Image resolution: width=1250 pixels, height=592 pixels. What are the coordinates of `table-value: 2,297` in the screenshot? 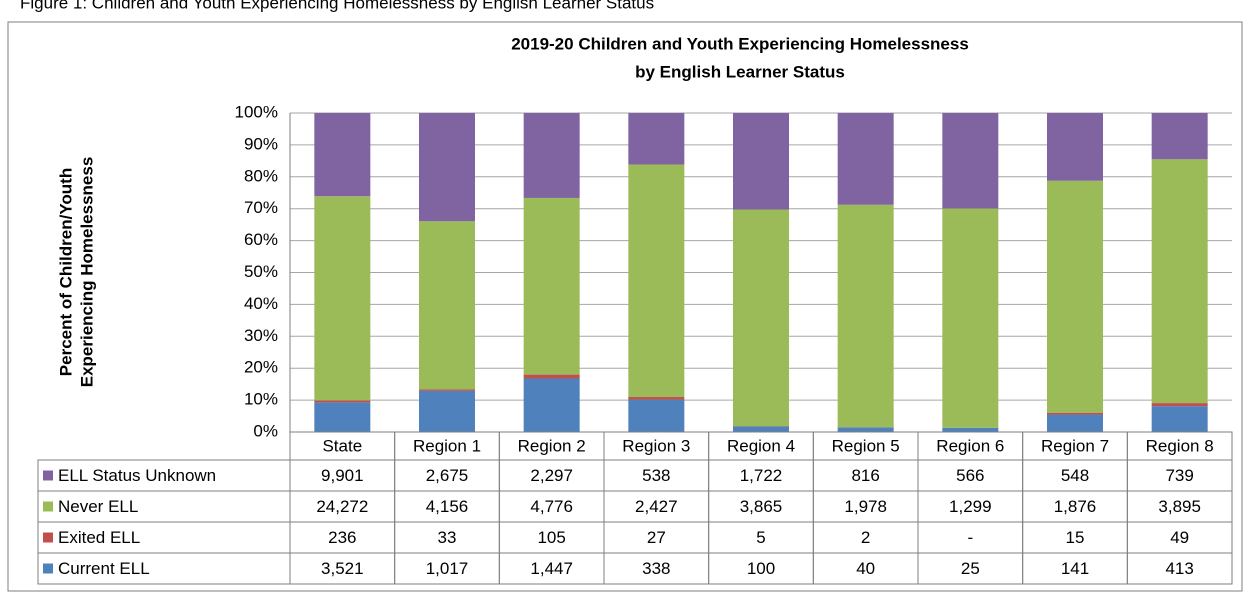 It's located at (551, 475).